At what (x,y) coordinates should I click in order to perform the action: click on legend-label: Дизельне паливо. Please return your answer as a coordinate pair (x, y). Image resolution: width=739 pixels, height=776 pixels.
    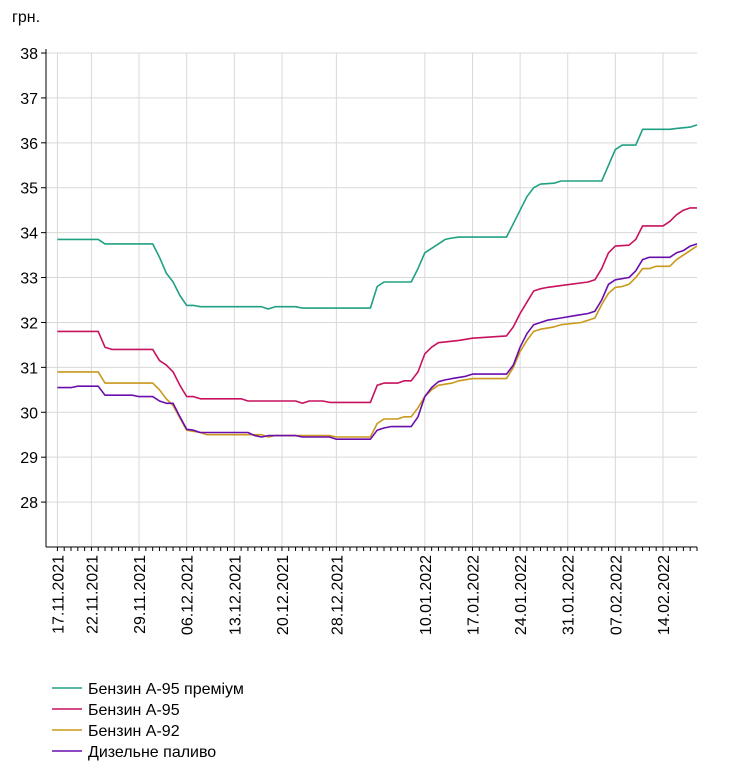
    Looking at the image, I should click on (152, 752).